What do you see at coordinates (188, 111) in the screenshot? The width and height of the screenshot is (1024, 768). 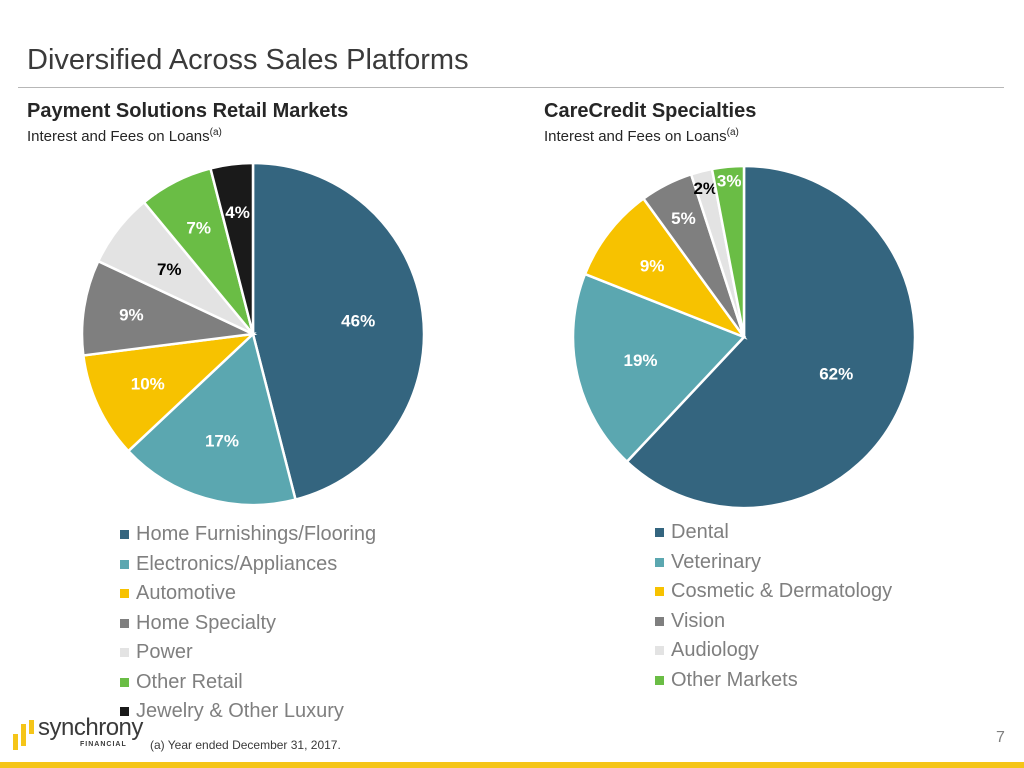 I see `left-chart-heading: Payment Solutions Retail Markets` at bounding box center [188, 111].